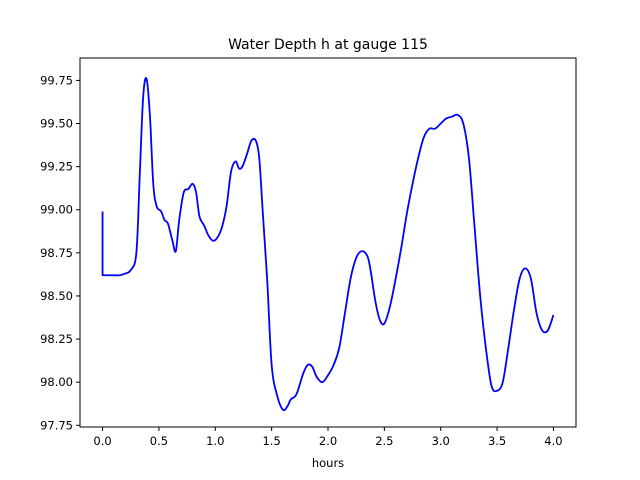  I want to click on y-tick-label: 98.00, so click(56, 382).